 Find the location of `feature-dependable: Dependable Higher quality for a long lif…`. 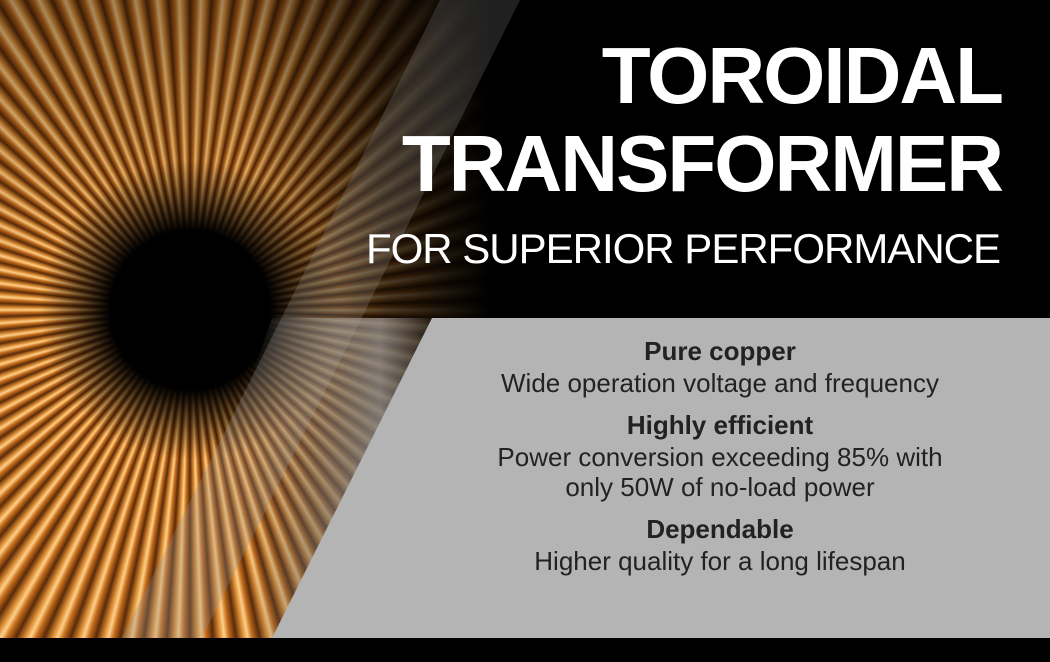

feature-dependable: Dependable Higher quality for a long lif… is located at coordinates (720, 544).